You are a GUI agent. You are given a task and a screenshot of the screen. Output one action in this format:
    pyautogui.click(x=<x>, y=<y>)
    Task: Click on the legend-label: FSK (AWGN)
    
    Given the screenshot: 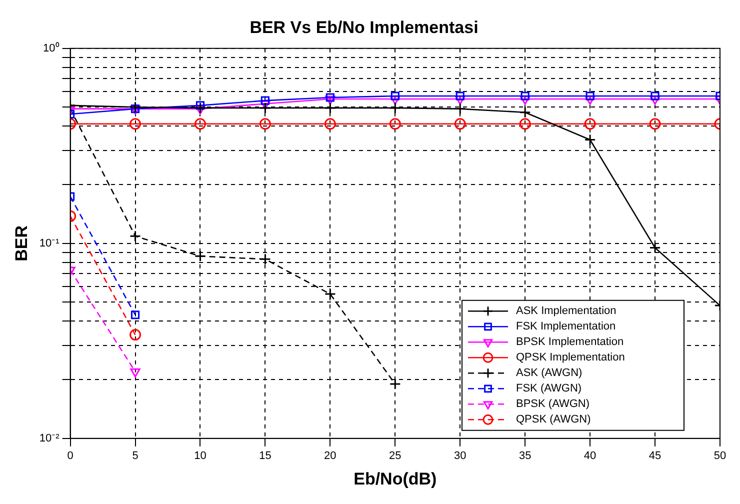 What is the action you would take?
    pyautogui.click(x=549, y=388)
    